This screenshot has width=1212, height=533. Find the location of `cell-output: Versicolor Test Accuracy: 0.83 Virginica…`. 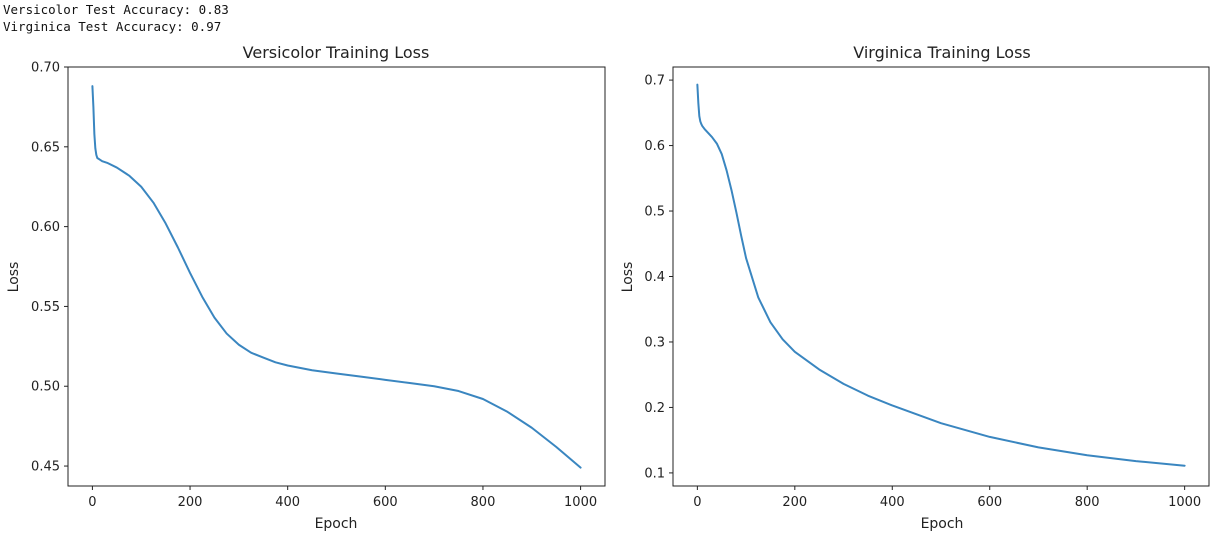

cell-output: Versicolor Test Accuracy: 0.83 Virginica… is located at coordinates (116, 18).